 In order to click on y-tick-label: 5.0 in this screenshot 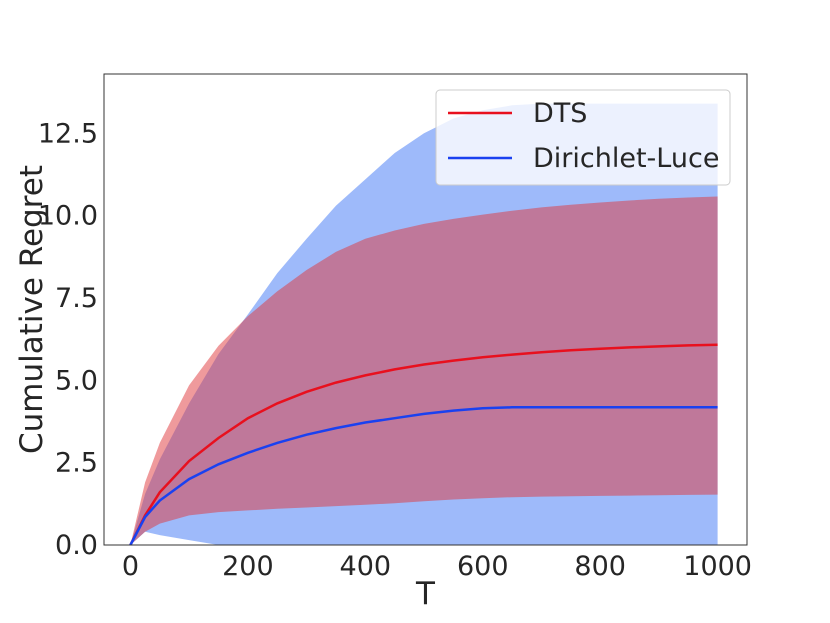, I will do `click(76, 380)`.